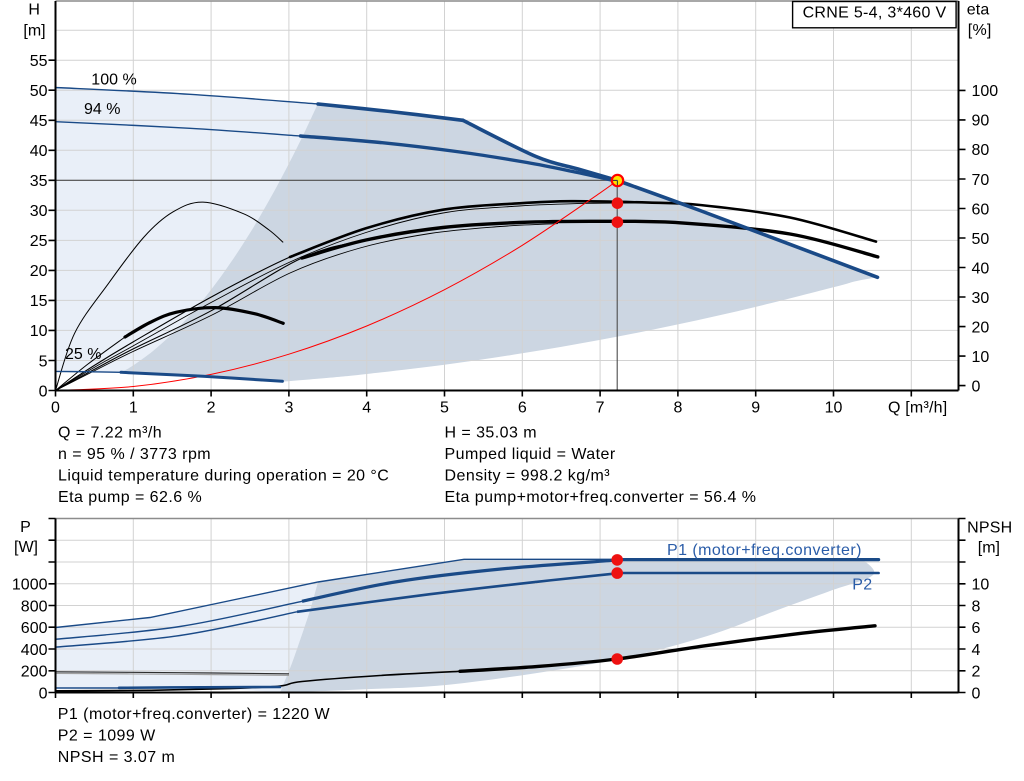 The width and height of the screenshot is (1024, 781). What do you see at coordinates (194, 714) in the screenshot?
I see `svg-text:P1 (motor+freq.converter) = 12: P1 (motor+freq.converter) = 1220 W` at bounding box center [194, 714].